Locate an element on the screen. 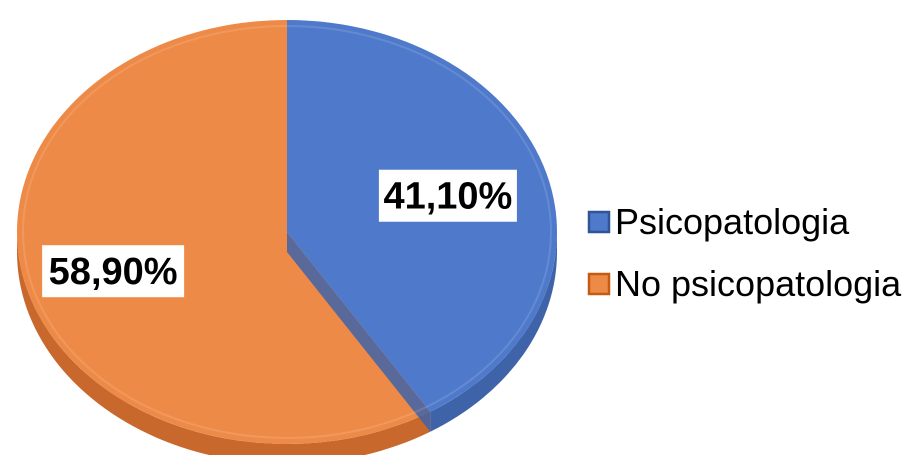 Image resolution: width=914 pixels, height=460 pixels. legend-item-psicopatologia: Psicopatologia is located at coordinates (718, 221).